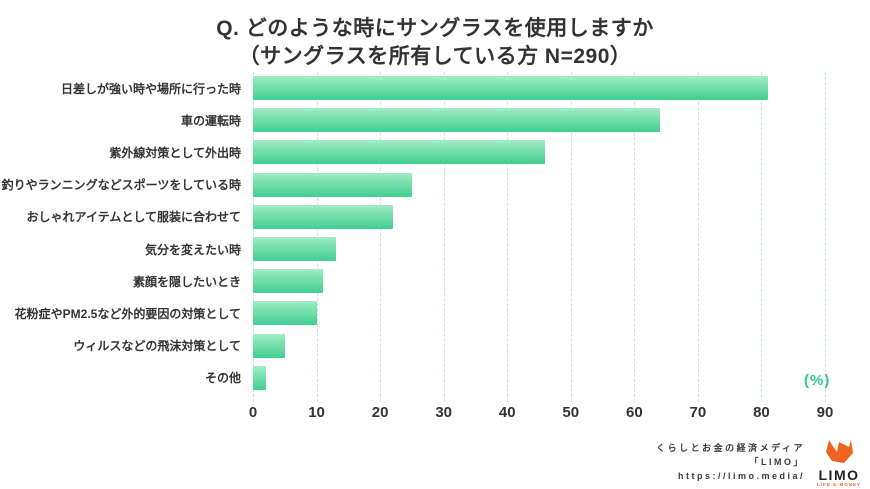 The height and width of the screenshot is (489, 870). I want to click on x-tick-10: 10, so click(316, 412).